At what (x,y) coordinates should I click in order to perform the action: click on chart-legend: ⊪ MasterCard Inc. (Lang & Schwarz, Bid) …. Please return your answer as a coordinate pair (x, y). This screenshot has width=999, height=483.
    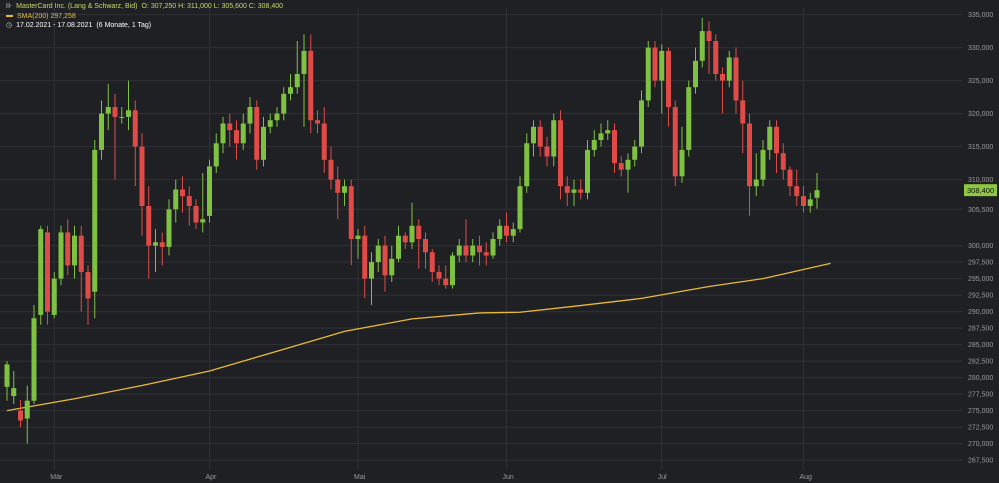
    Looking at the image, I should click on (144, 16).